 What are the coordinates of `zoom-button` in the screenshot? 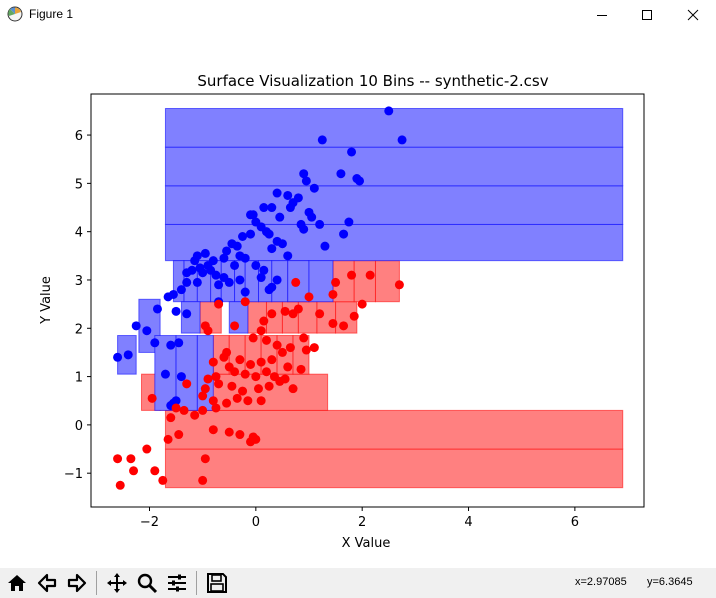 It's located at (147, 583).